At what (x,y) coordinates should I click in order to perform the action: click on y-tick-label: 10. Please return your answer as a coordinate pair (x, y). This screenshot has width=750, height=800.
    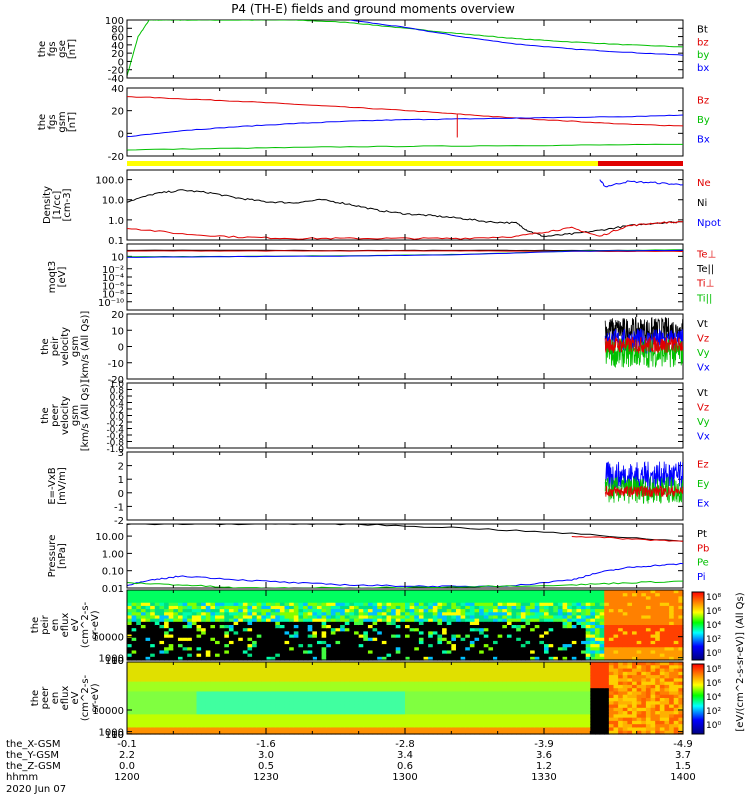
    Looking at the image, I should click on (117, 257).